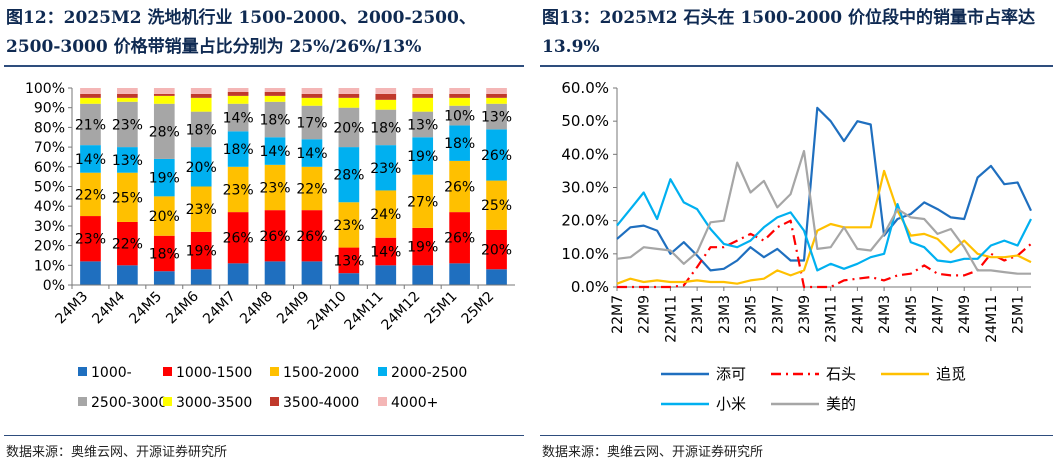  I want to click on legend-label: 添可, so click(731, 374).